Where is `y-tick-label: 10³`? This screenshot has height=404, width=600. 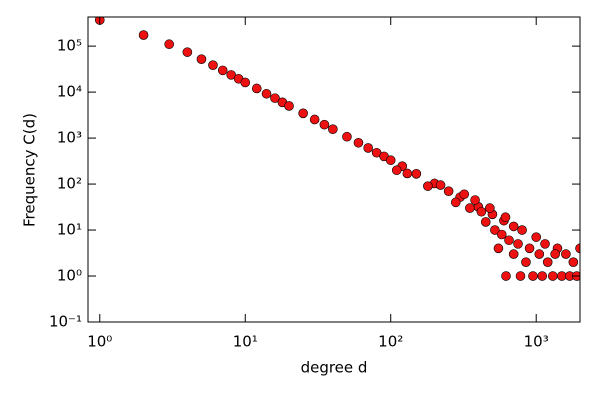
y-tick-label: 10³ is located at coordinates (69, 138).